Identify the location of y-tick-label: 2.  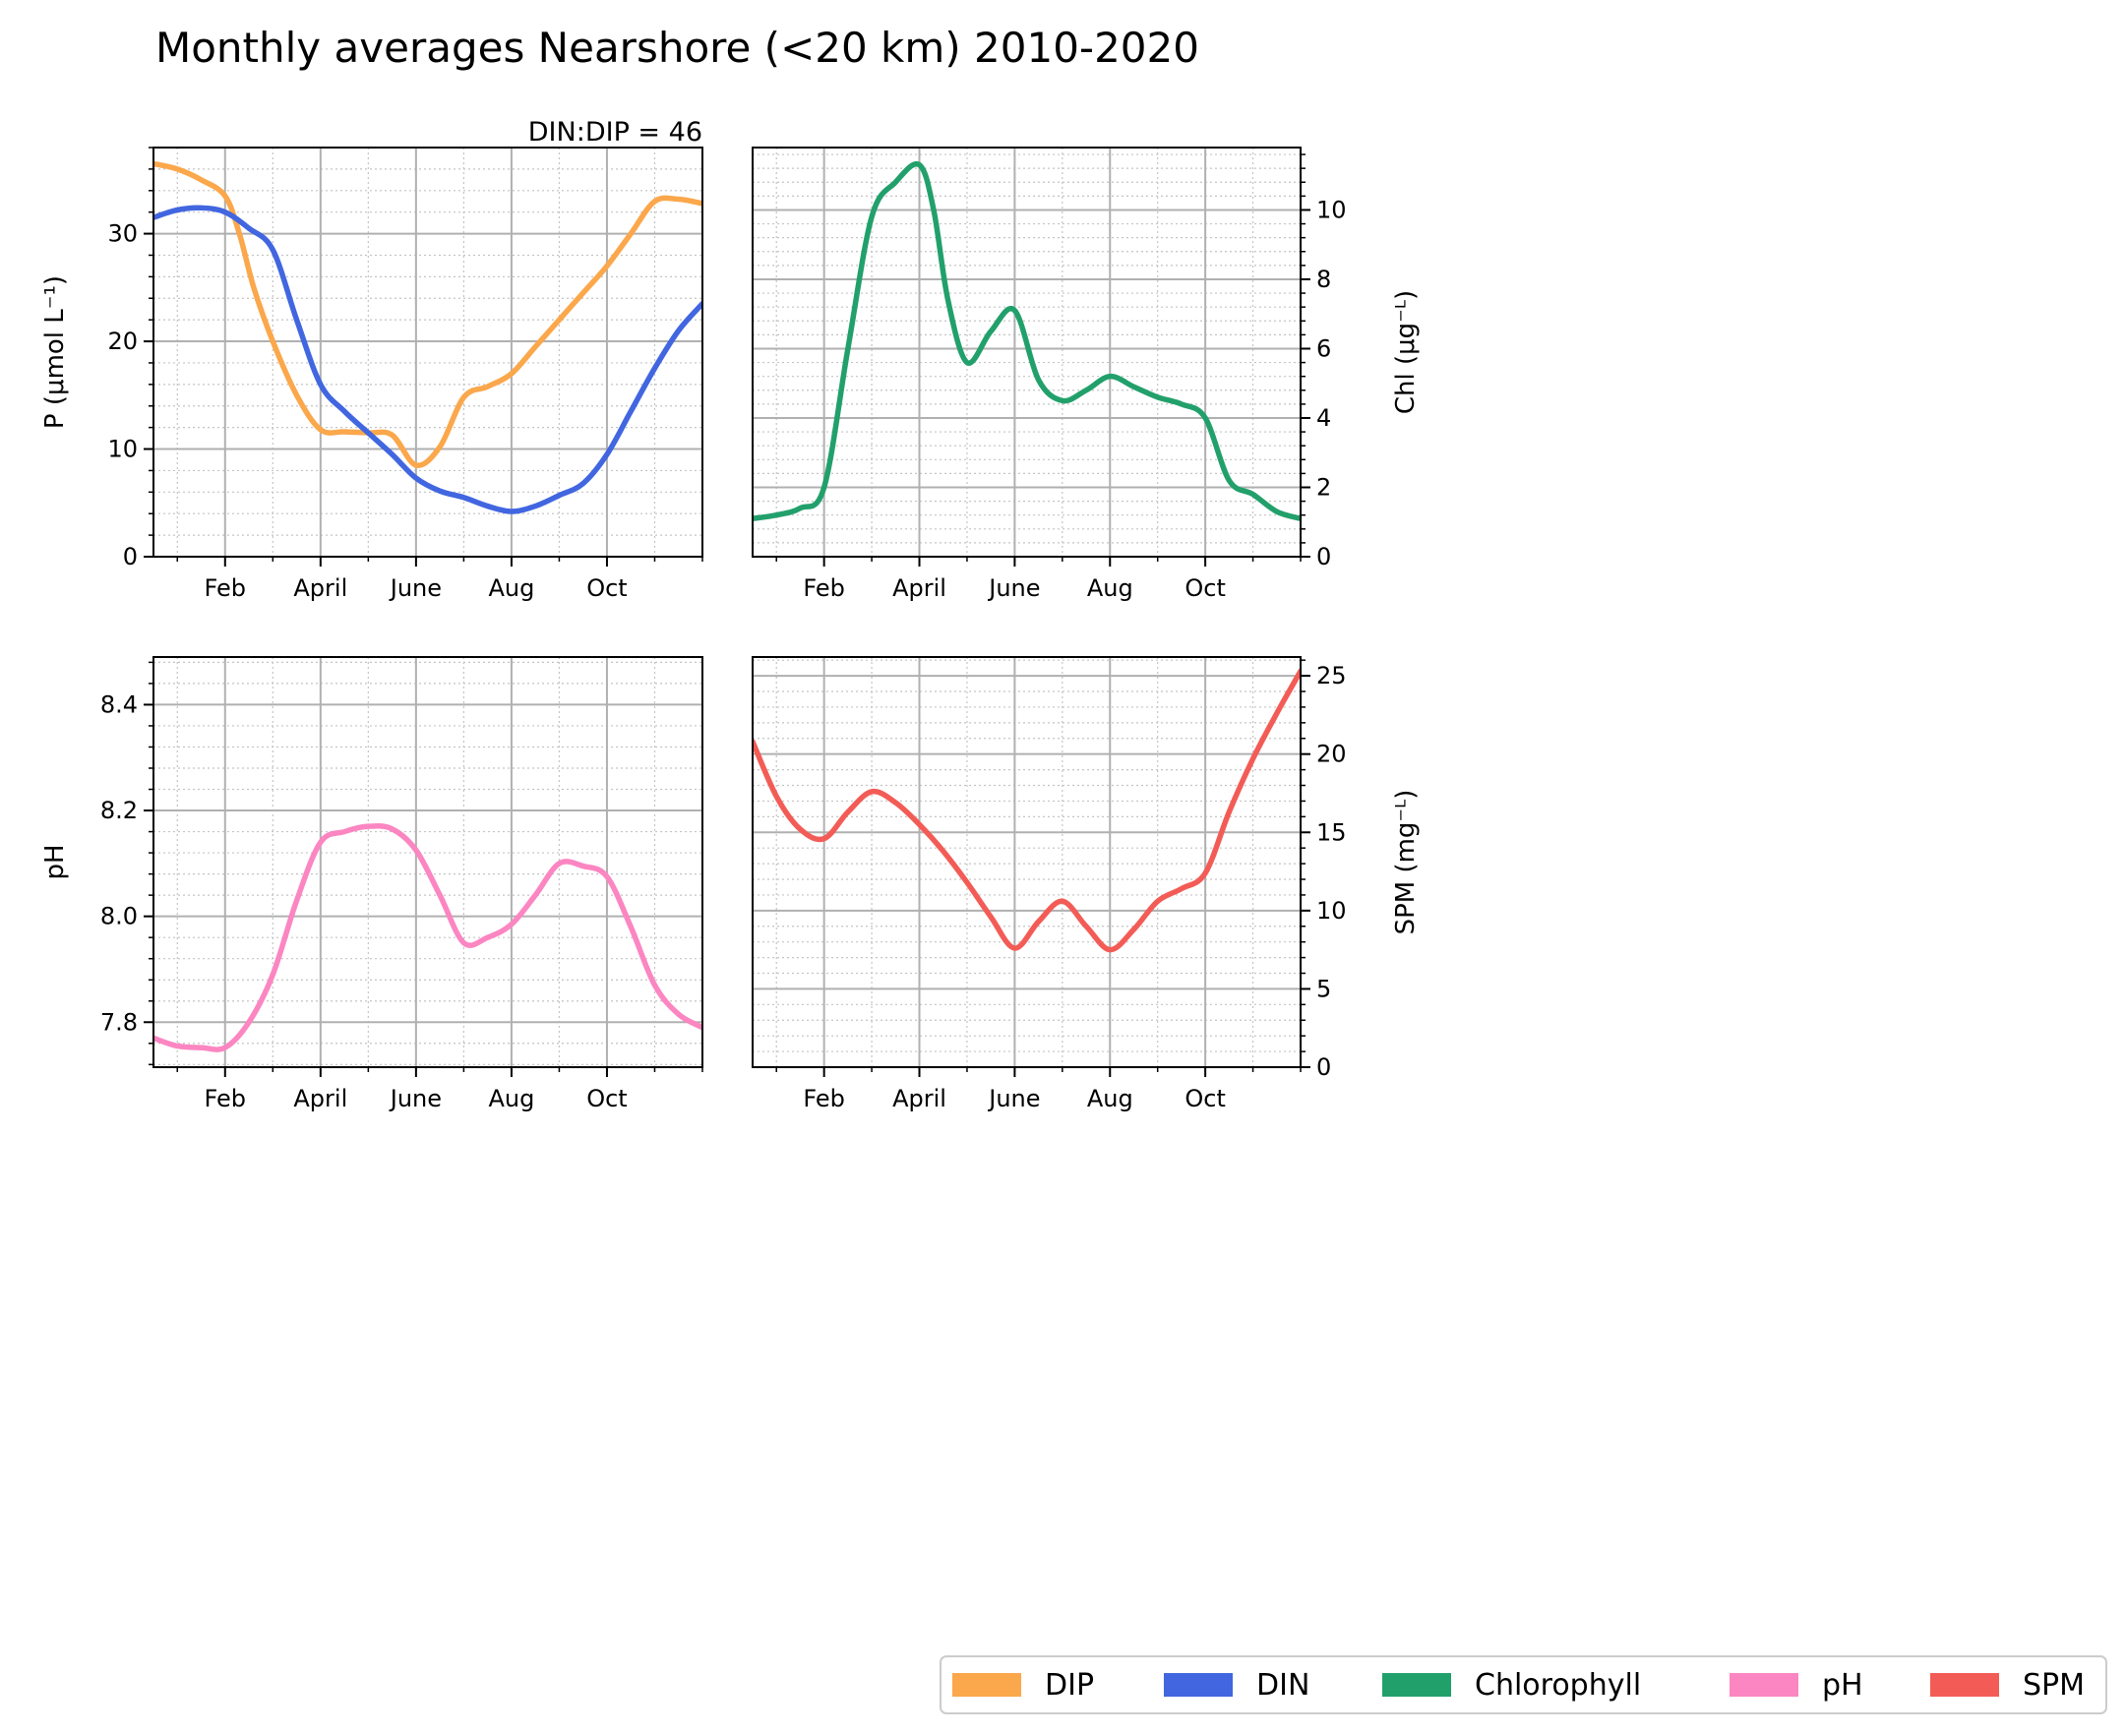
(1323, 487).